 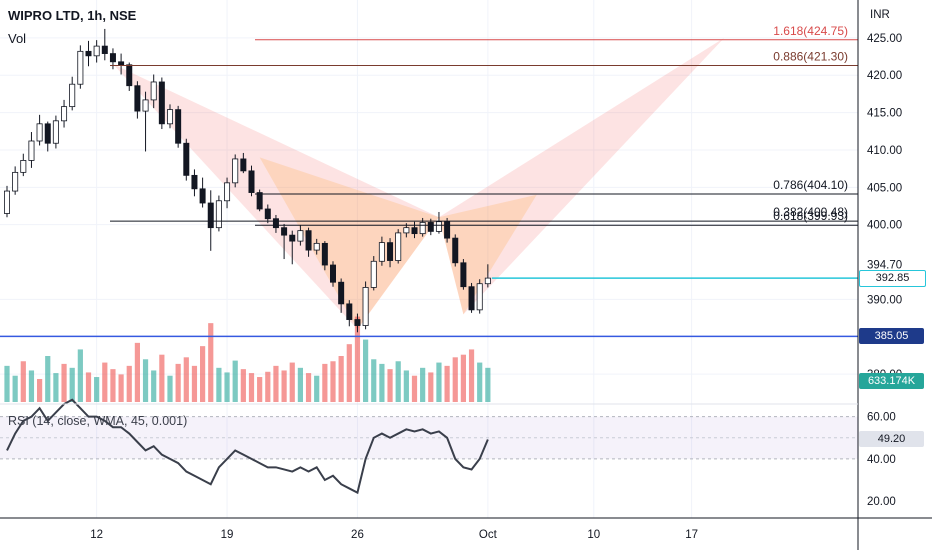 What do you see at coordinates (884, 188) in the screenshot?
I see `price-tick-label: 405.00` at bounding box center [884, 188].